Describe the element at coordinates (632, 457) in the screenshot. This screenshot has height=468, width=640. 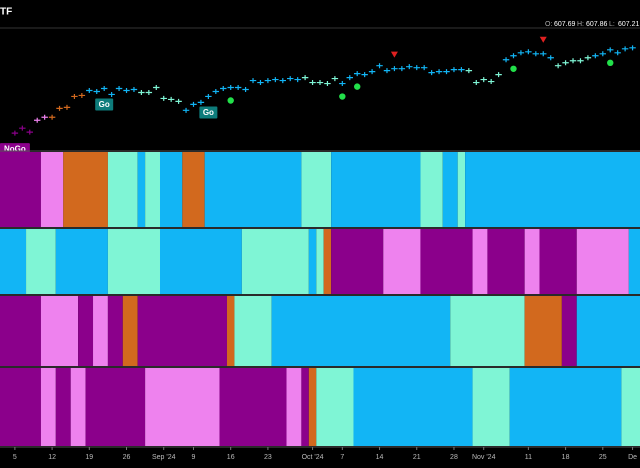
I see `x-tick-label: De` at that location.